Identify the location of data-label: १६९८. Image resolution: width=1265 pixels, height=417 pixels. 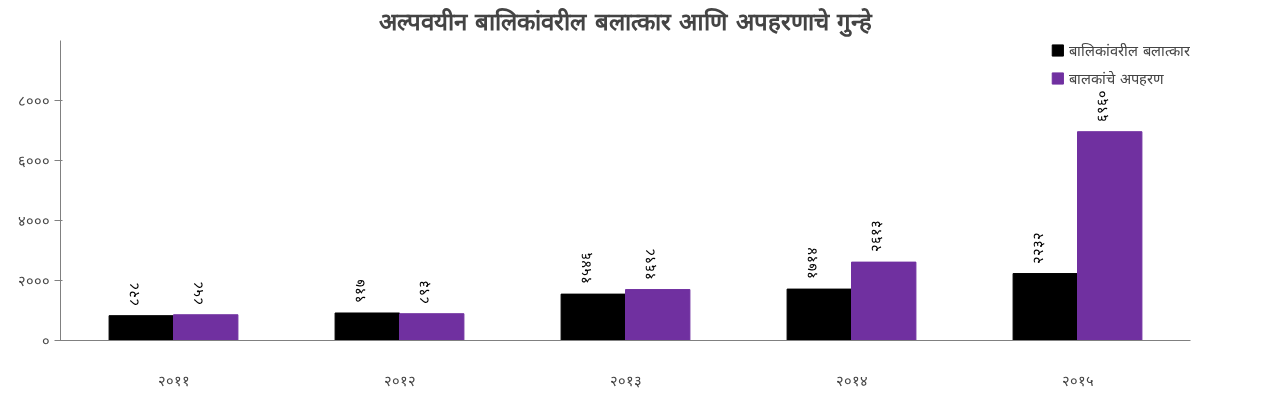
(650, 263).